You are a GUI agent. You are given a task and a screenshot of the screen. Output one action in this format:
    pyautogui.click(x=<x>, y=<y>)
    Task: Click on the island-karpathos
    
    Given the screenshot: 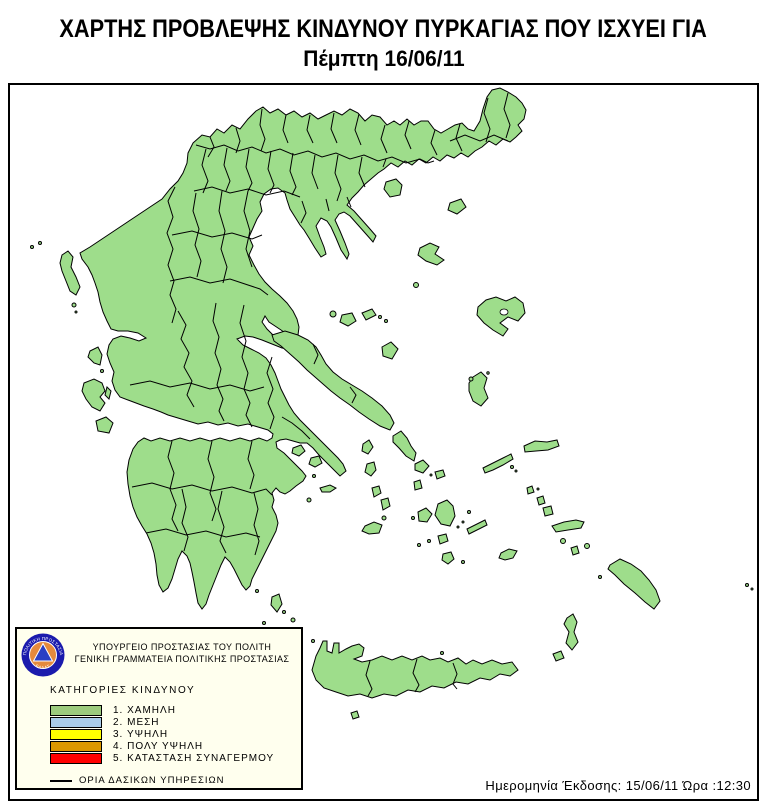 What is the action you would take?
    pyautogui.click(x=571, y=632)
    